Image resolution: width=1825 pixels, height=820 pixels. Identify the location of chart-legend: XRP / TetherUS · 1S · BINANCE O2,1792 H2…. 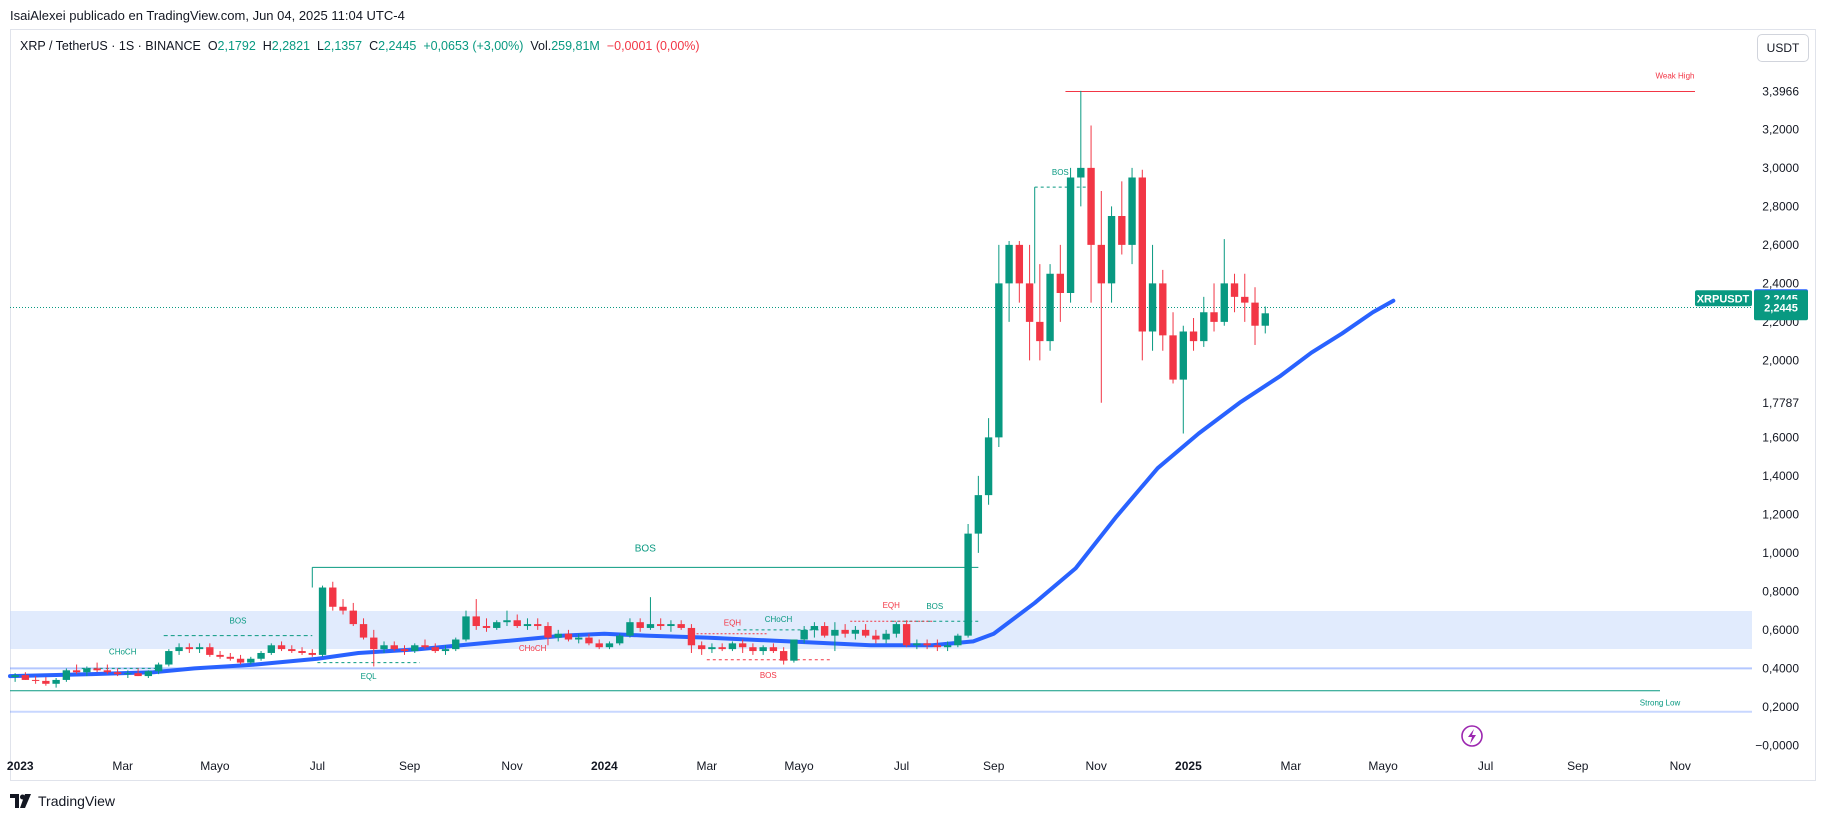
(360, 46).